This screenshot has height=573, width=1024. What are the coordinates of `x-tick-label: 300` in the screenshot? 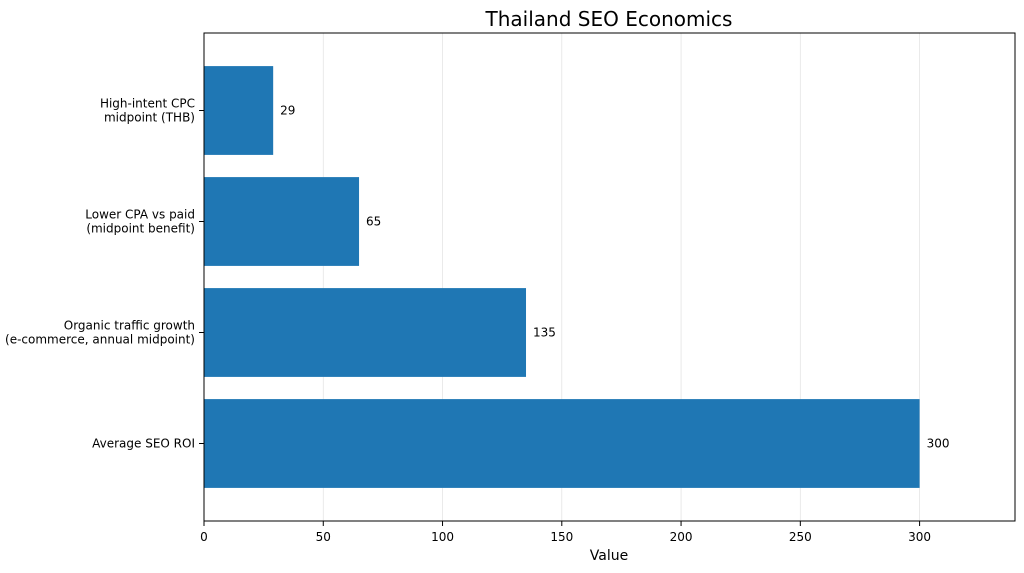 It's located at (919, 537).